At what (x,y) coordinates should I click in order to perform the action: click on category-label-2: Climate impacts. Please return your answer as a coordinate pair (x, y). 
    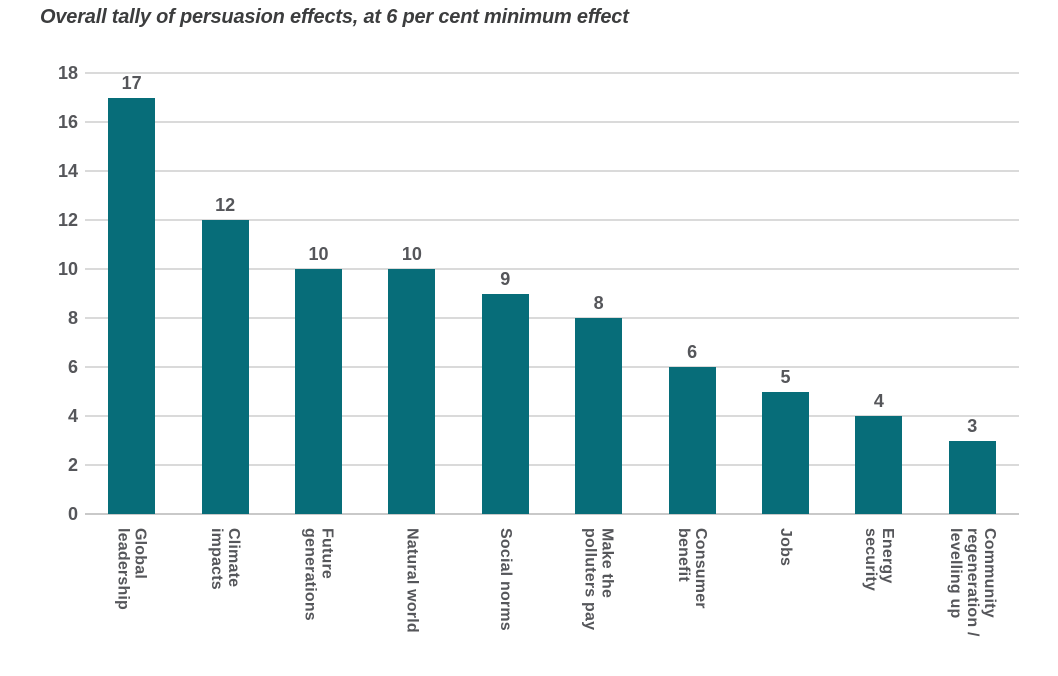
    Looking at the image, I should click on (225, 559).